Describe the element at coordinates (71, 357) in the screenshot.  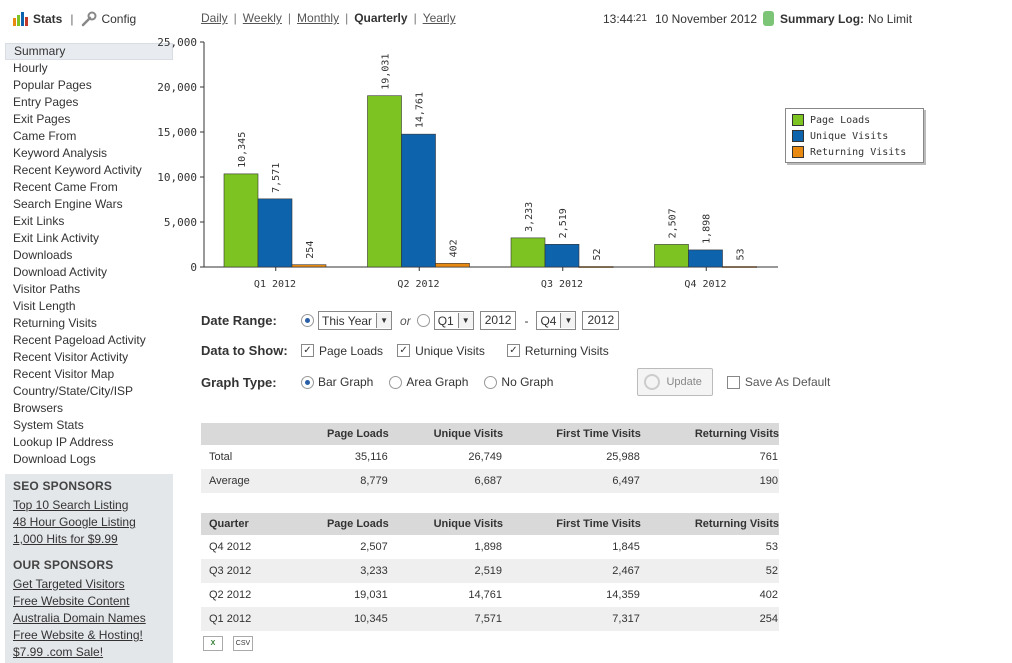
I see `sidebar-item-recent-visitor-activity: Recent Visitor Activity` at that location.